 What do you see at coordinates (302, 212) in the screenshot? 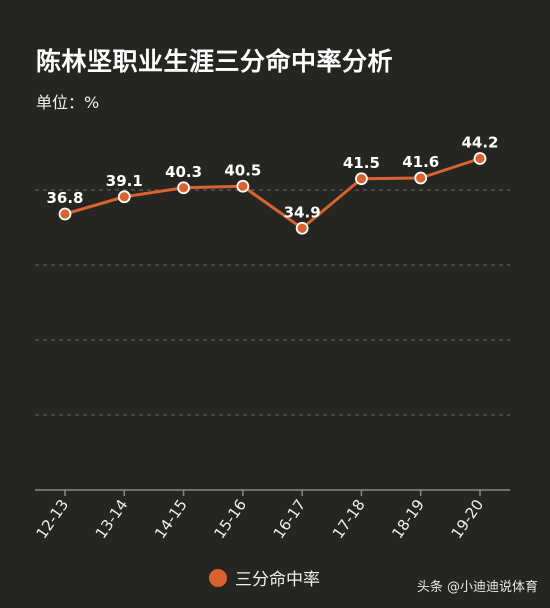
I see `data-label: 34.9` at bounding box center [302, 212].